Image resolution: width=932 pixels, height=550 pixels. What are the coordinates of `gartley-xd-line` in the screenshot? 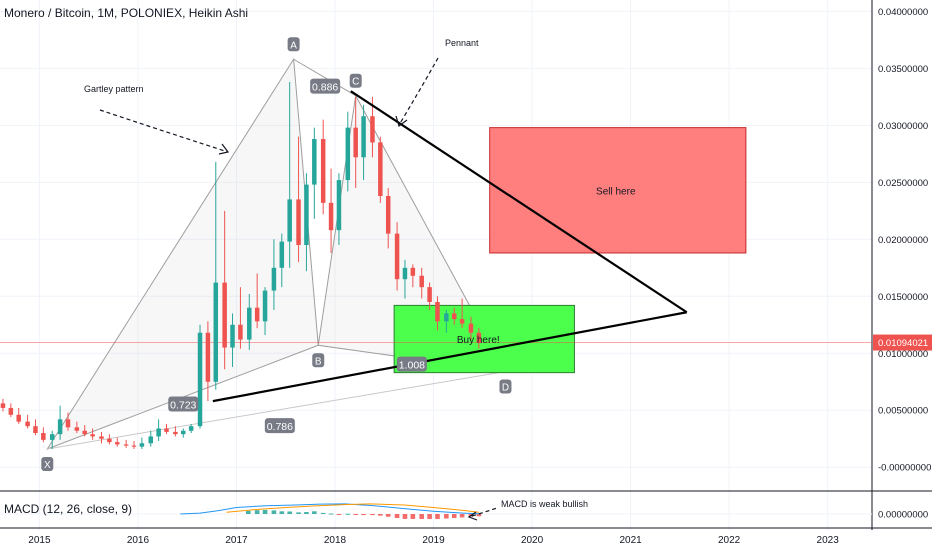 It's located at (276, 410).